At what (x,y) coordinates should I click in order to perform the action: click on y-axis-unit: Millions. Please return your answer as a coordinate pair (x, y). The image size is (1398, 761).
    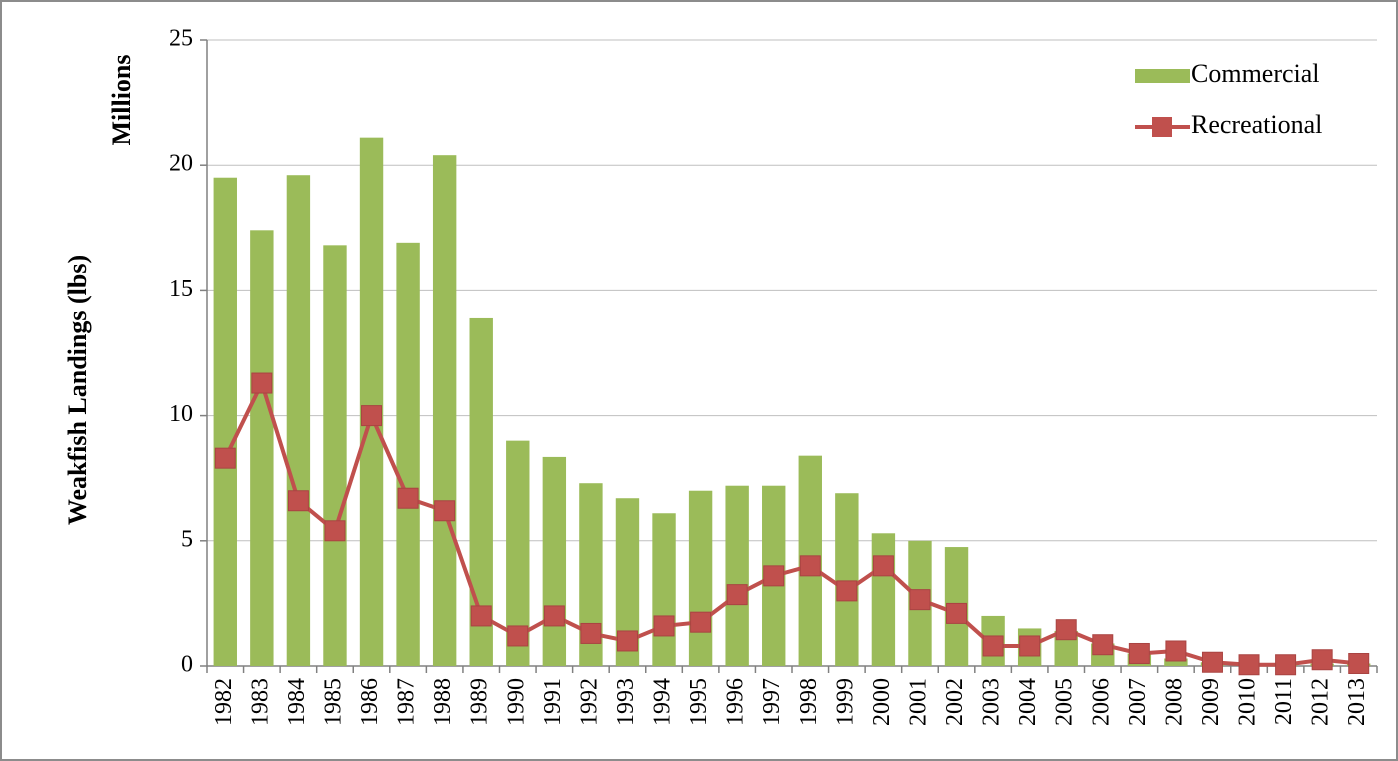
    Looking at the image, I should click on (121, 99).